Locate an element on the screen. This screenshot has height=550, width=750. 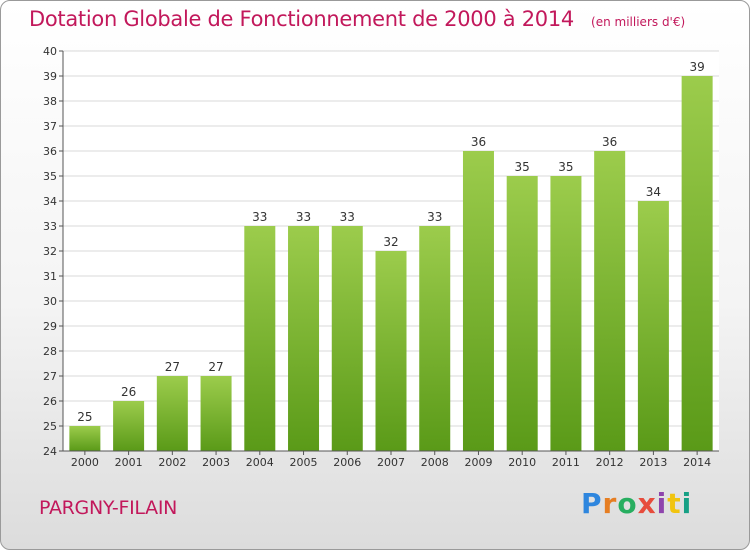
y-tick-label: 25 is located at coordinates (50, 426).